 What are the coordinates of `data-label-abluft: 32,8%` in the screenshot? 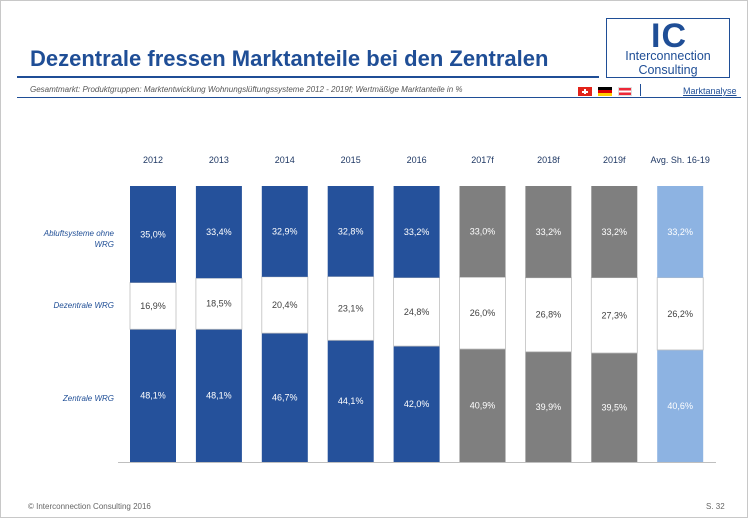 It's located at (351, 231).